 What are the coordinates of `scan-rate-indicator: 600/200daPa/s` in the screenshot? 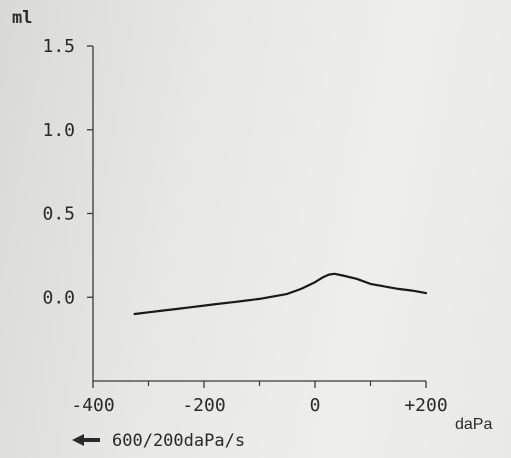 It's located at (158, 441).